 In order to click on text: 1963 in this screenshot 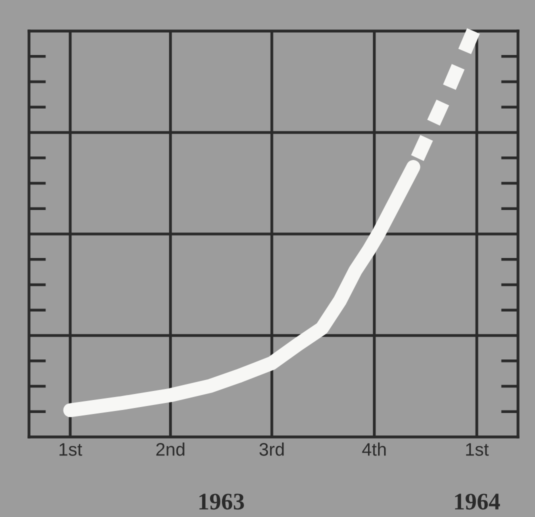, I will do `click(221, 502)`.